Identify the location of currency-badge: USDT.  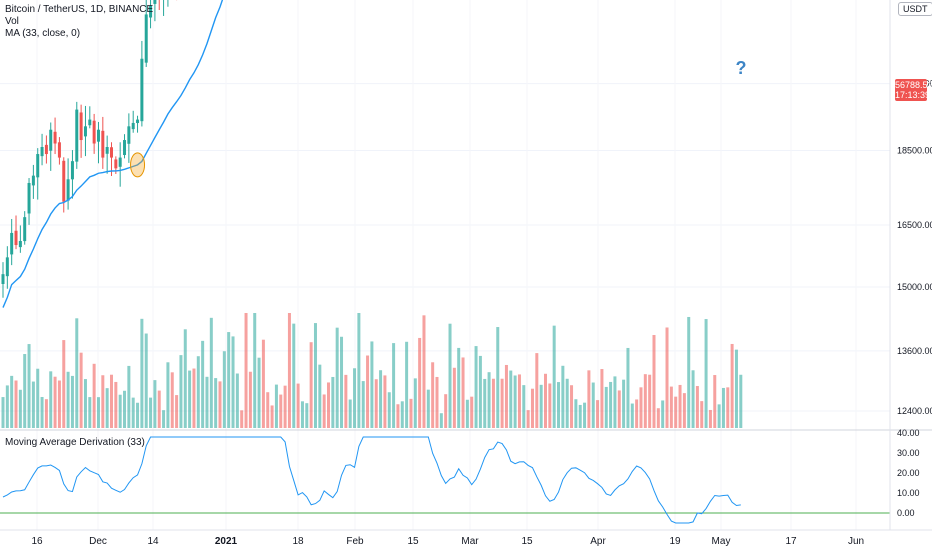
(915, 9).